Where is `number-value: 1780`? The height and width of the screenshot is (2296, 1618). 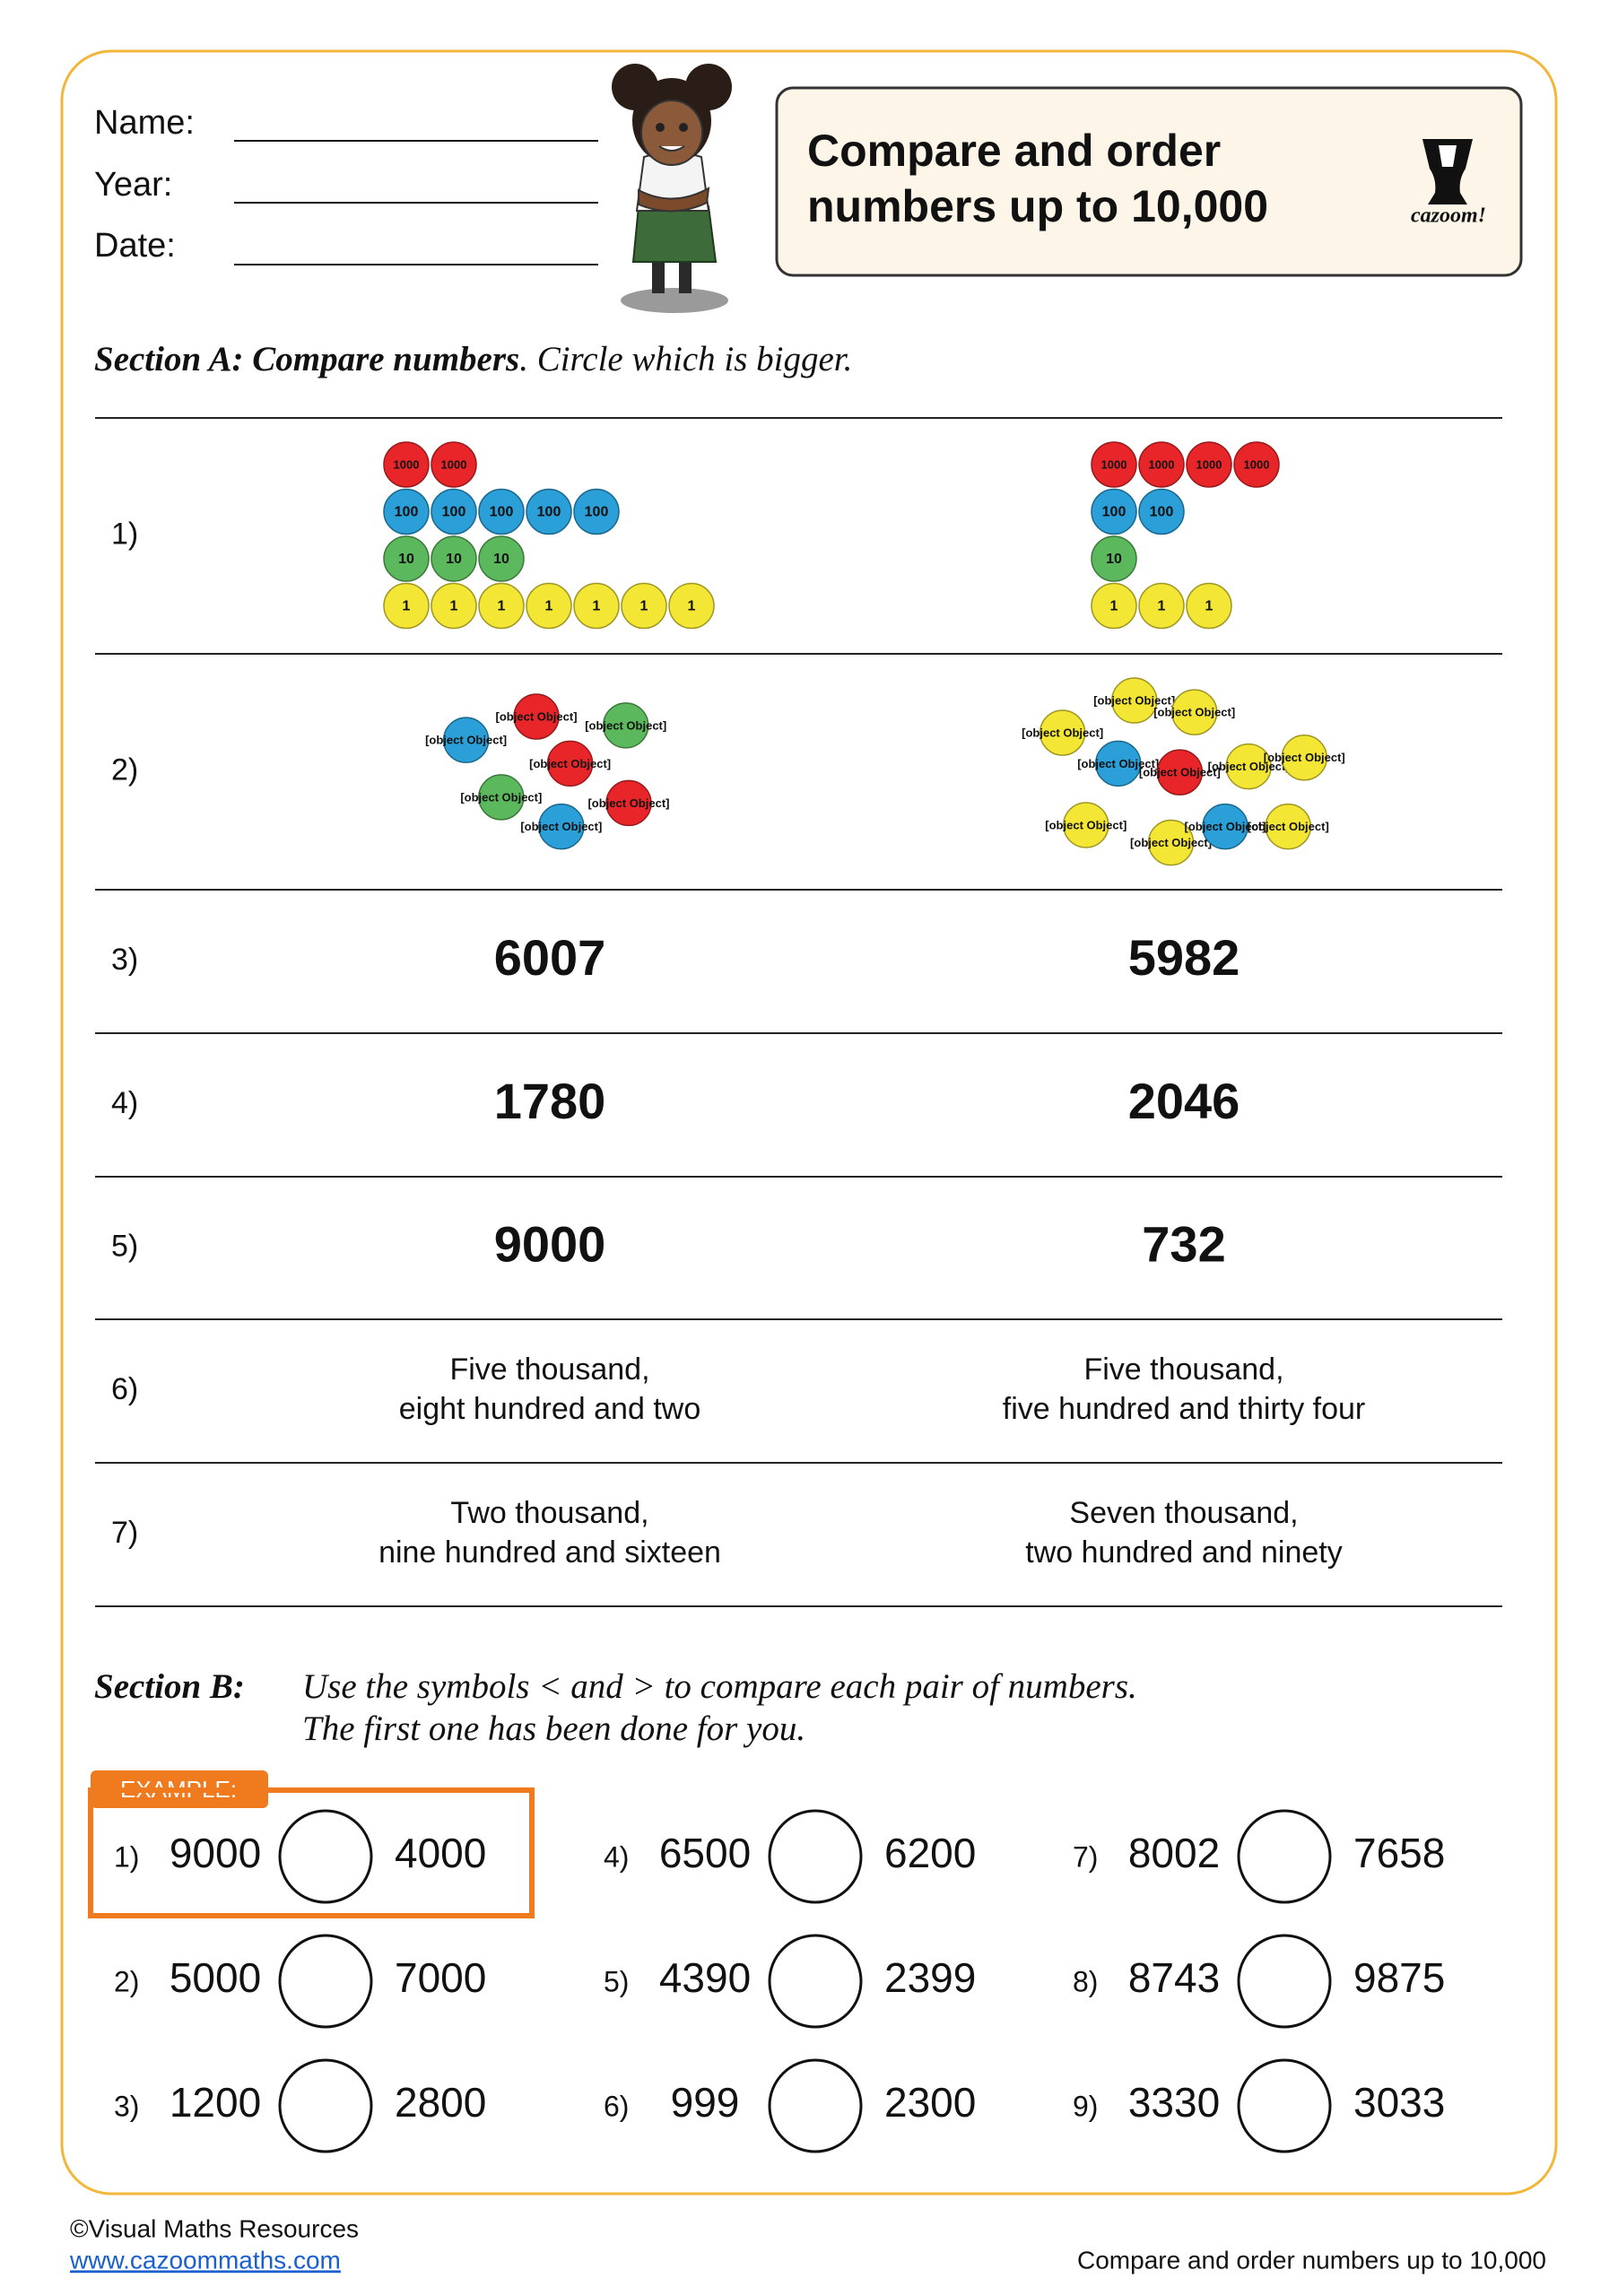
number-value: 1780 is located at coordinates (550, 1101).